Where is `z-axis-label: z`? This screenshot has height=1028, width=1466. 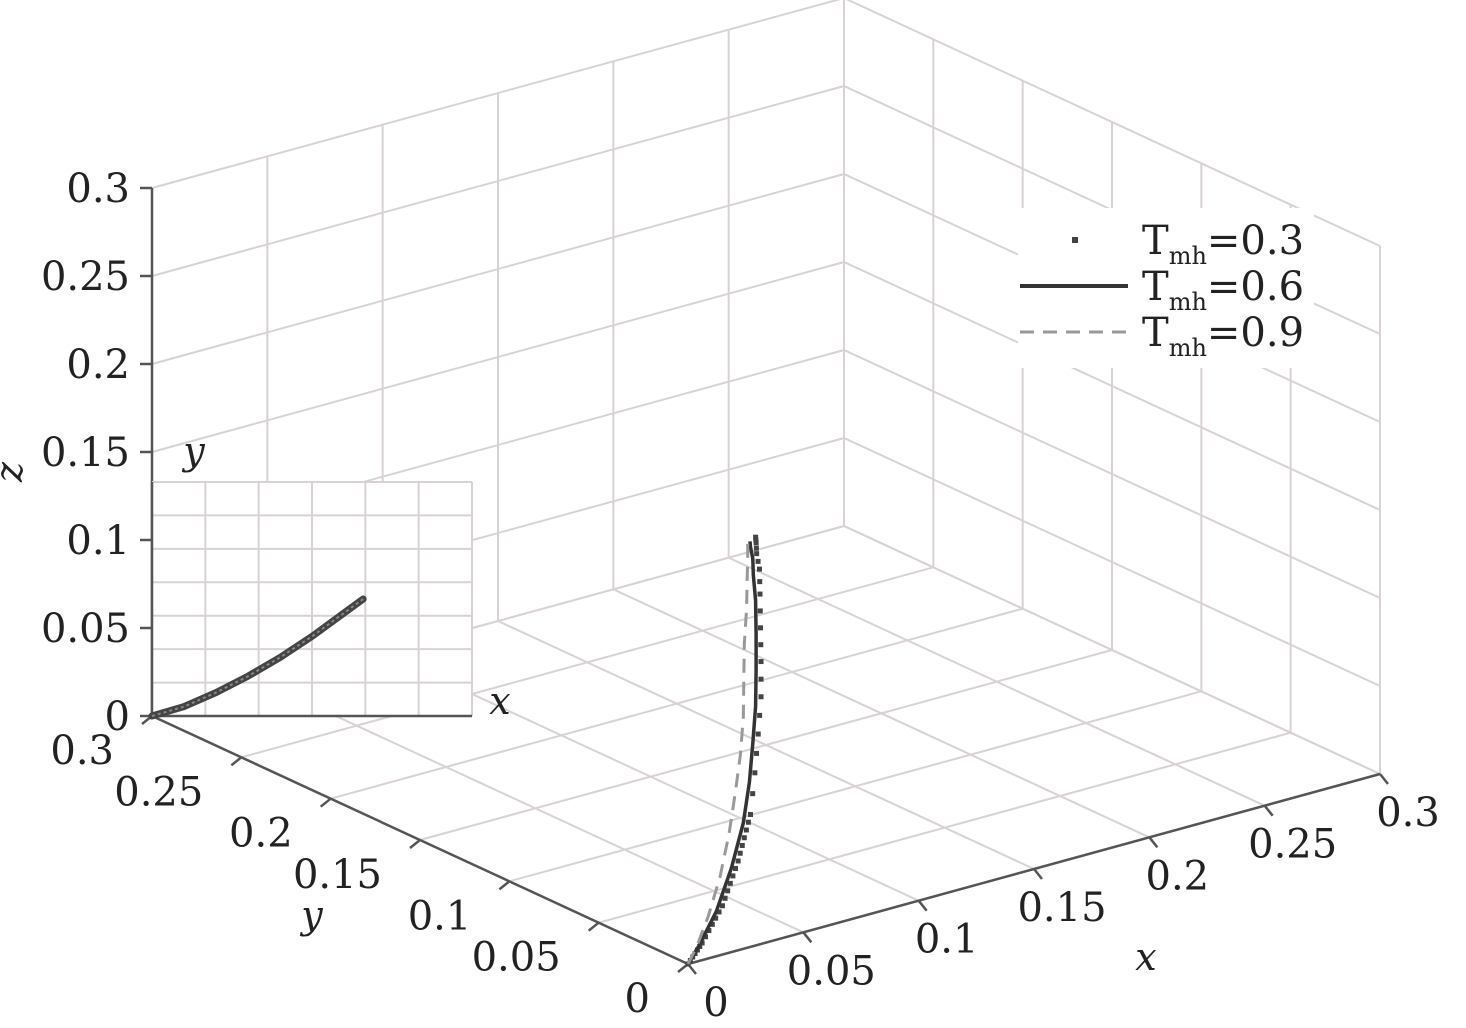
z-axis-label: z is located at coordinates (15, 472).